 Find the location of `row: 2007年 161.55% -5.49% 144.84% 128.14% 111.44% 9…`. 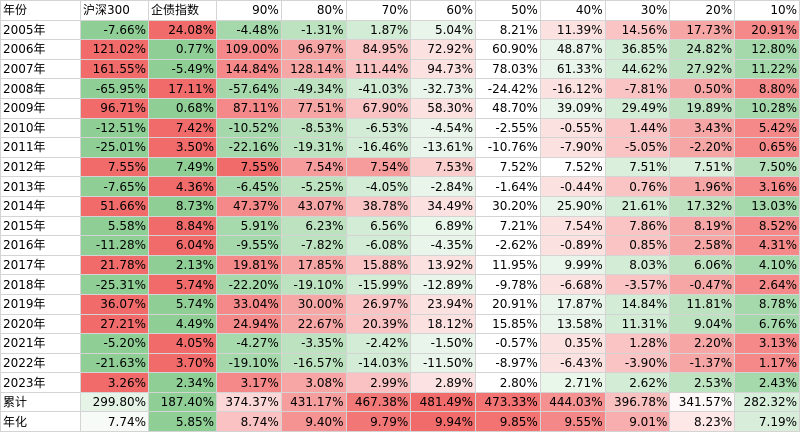

row: 2007年 161.55% -5.49% 144.84% 128.14% 111.44% 9… is located at coordinates (400, 69).